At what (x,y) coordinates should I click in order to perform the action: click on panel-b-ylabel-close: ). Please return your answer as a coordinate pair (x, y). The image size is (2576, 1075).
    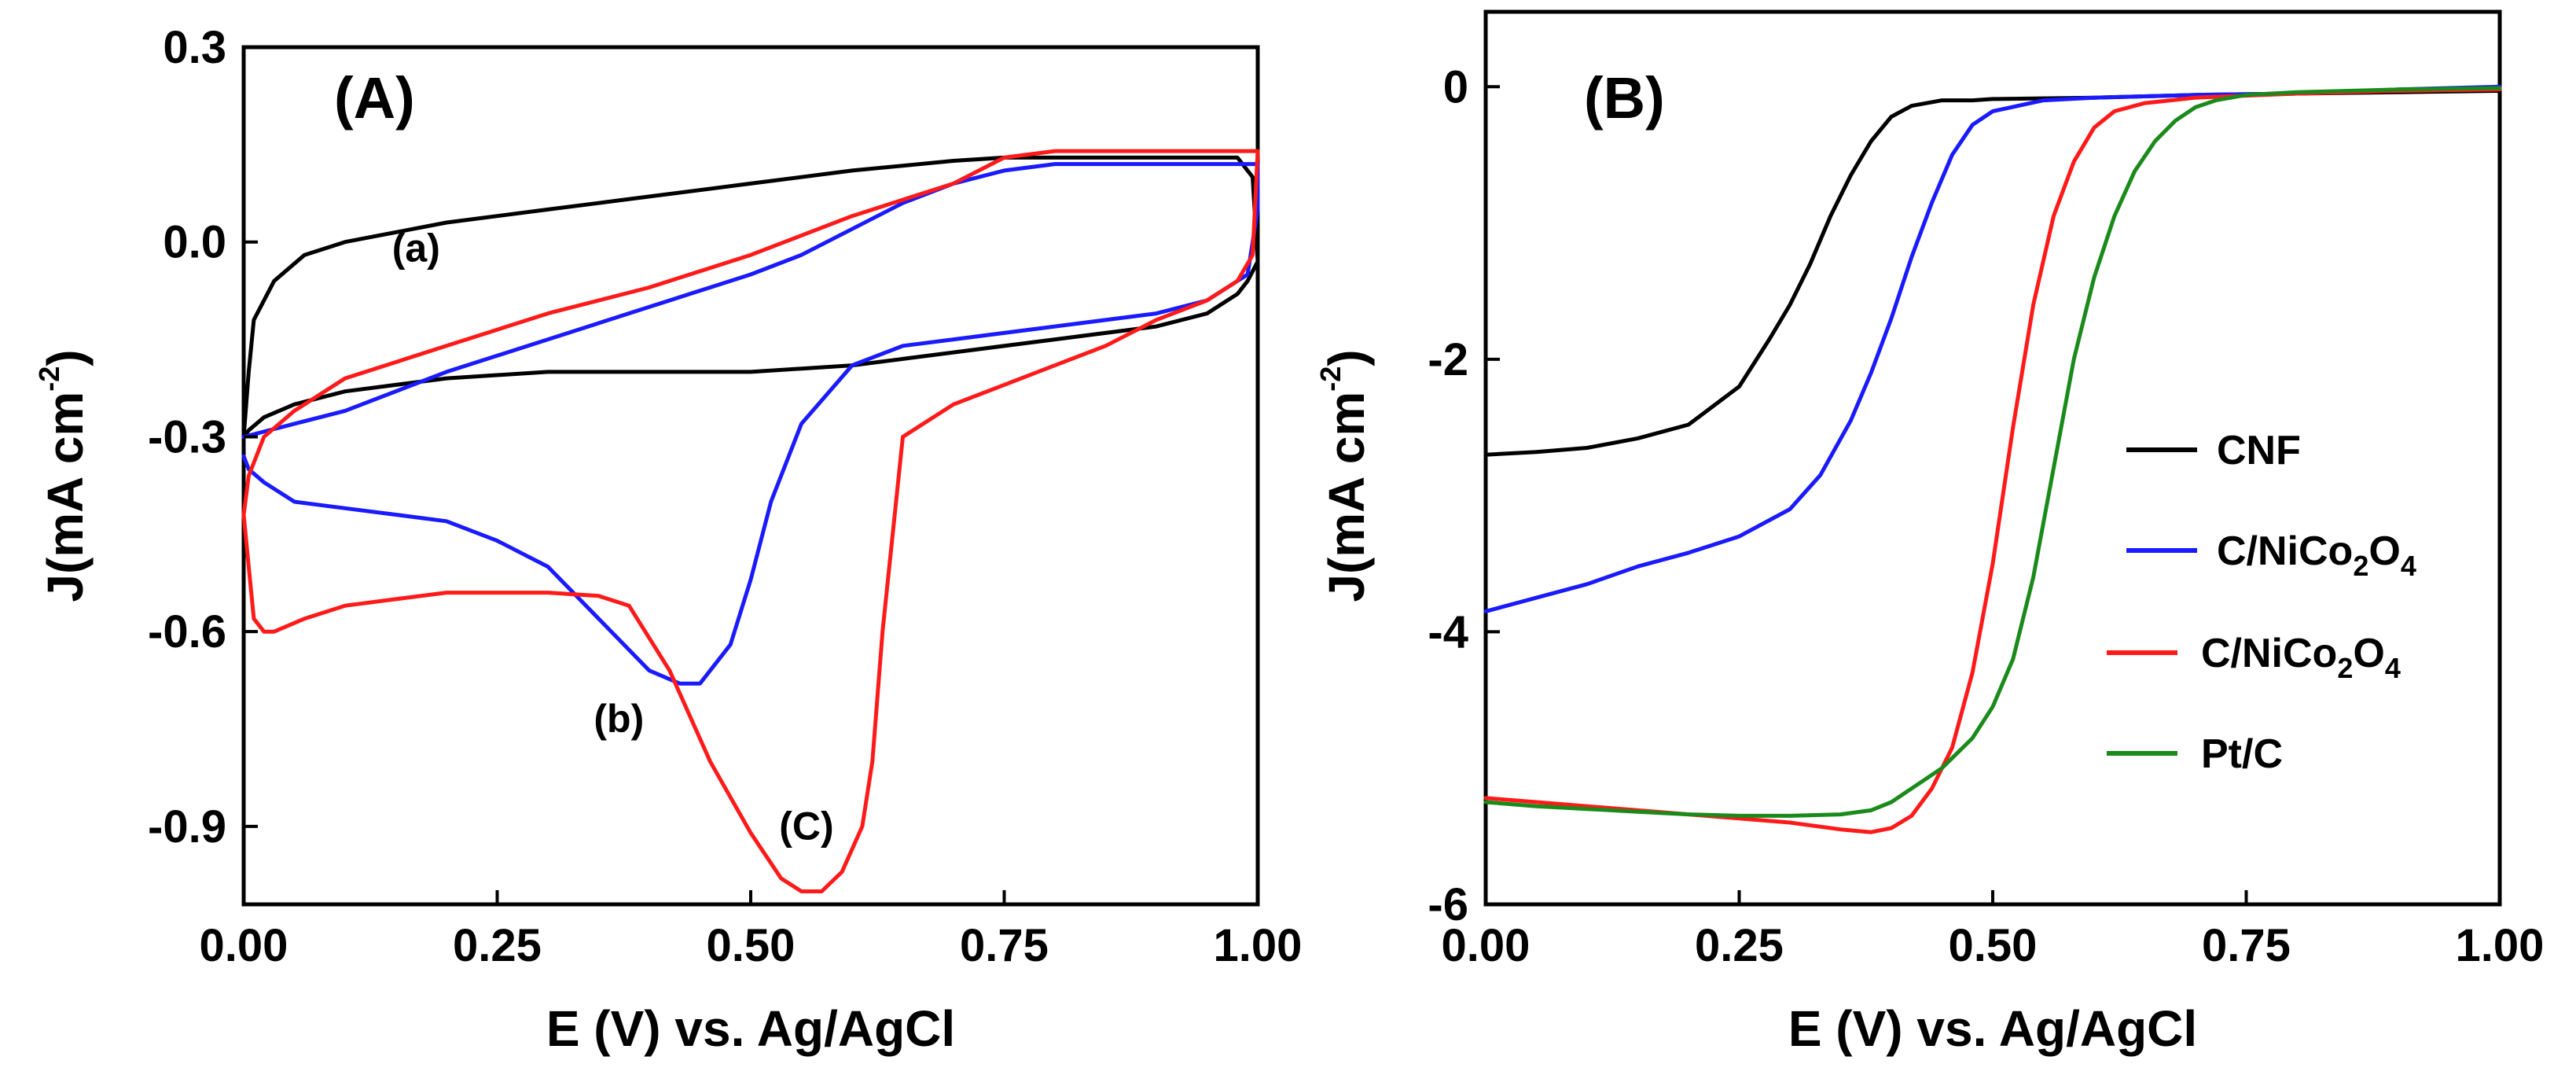
    Looking at the image, I should click on (1346, 357).